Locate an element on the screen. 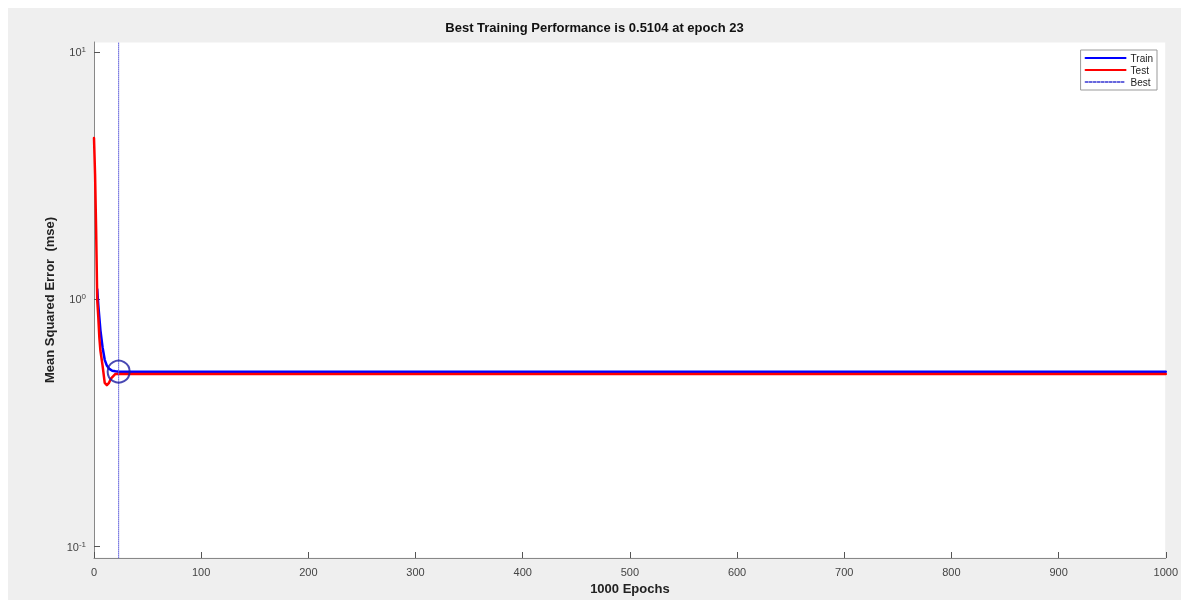  x-tick-label: 700 is located at coordinates (844, 571).